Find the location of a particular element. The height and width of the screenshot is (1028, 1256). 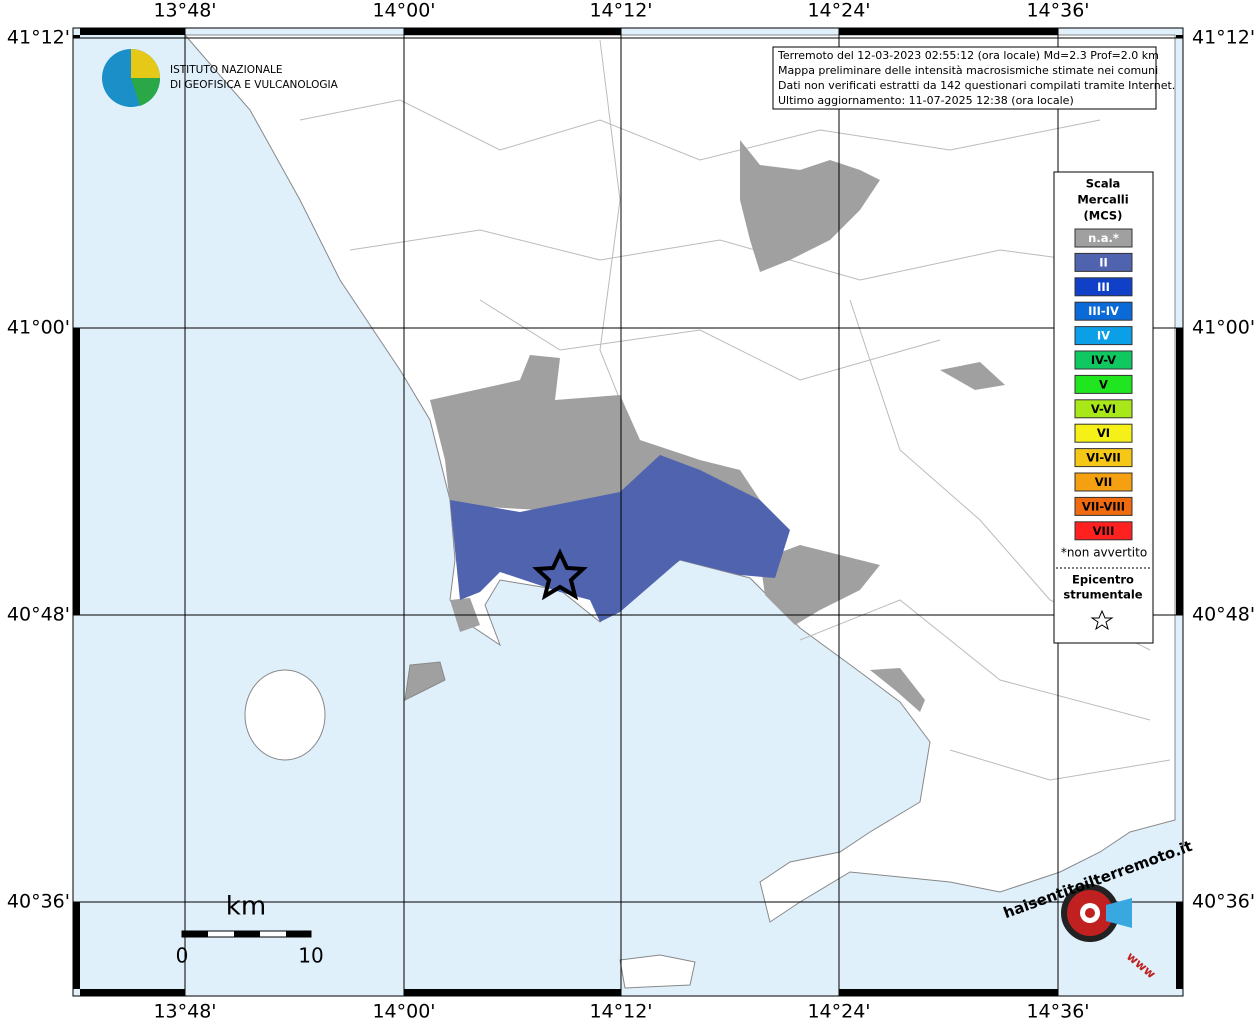

legend-label: n.a.* is located at coordinates (1103, 238).